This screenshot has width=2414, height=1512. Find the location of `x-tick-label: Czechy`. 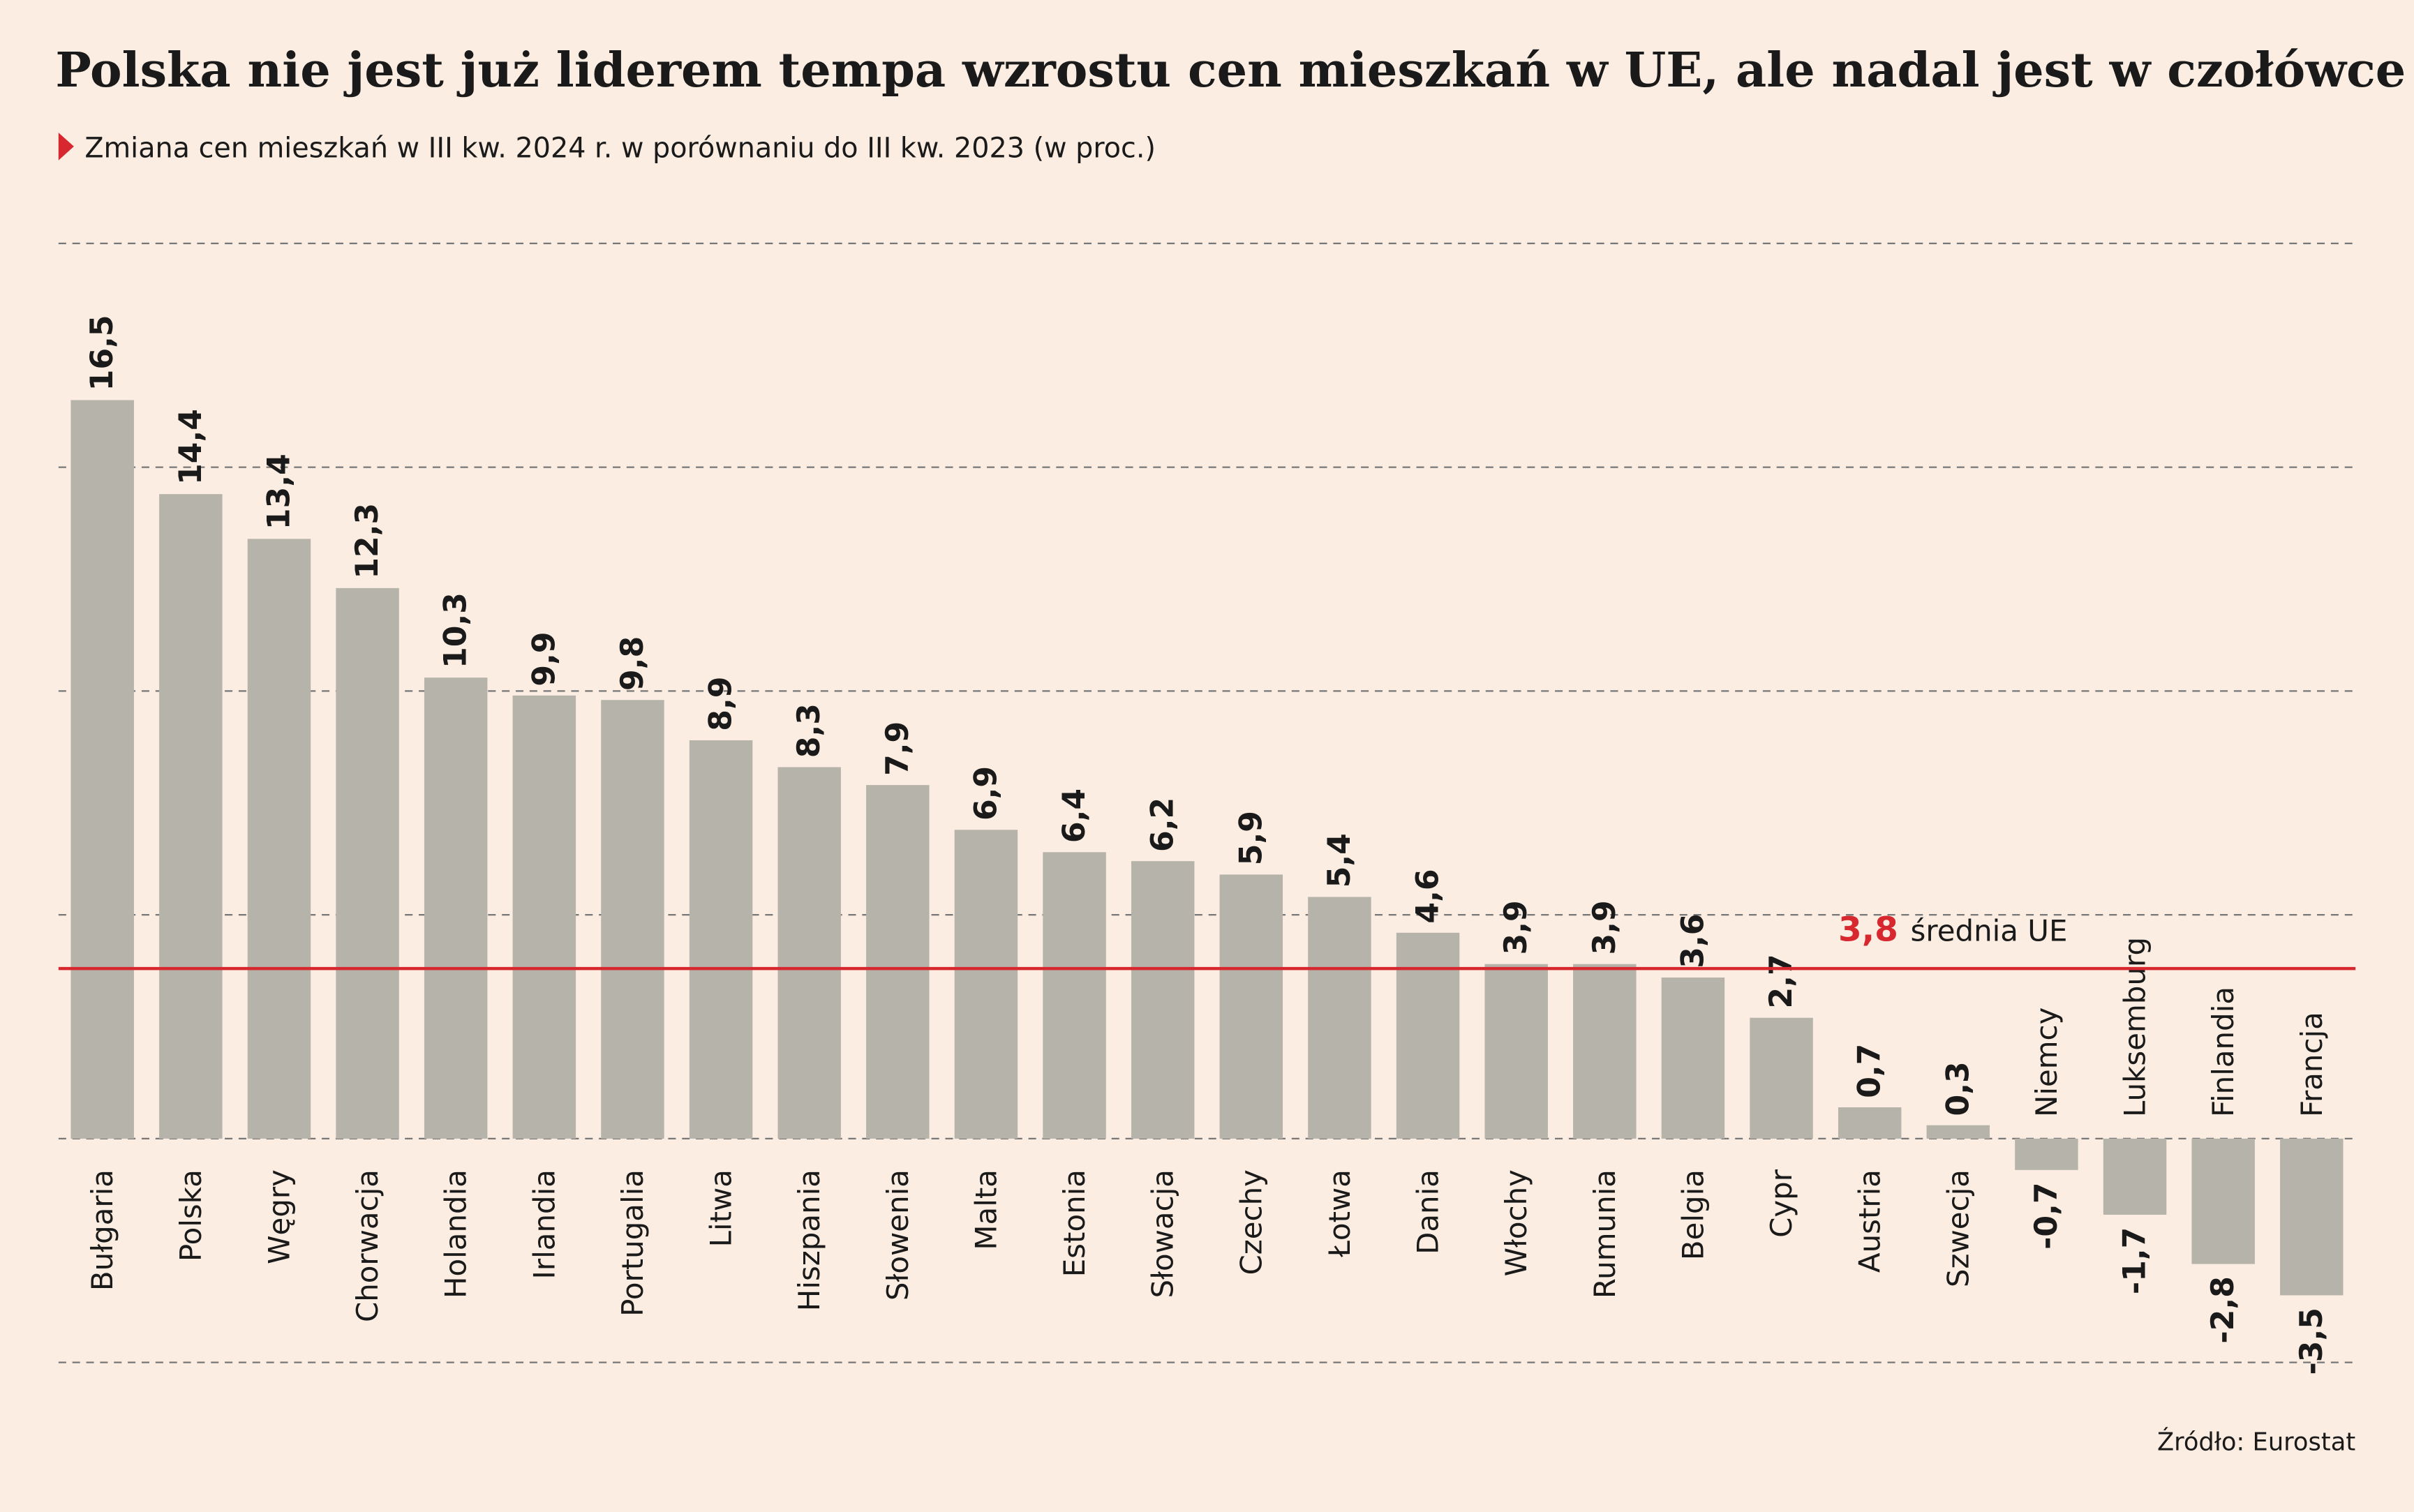

x-tick-label: Czechy is located at coordinates (1251, 1222).